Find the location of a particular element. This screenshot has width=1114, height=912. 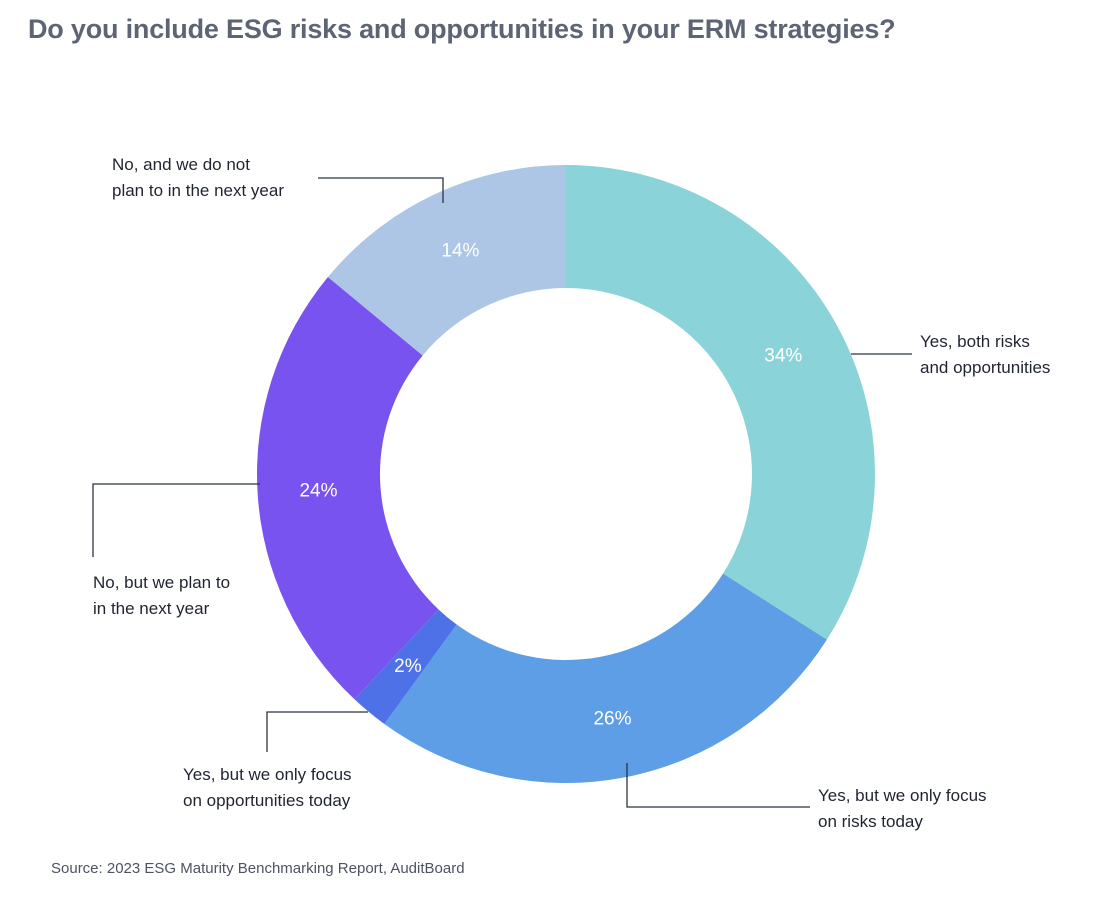

slice-value-label: 26% is located at coordinates (612, 719).